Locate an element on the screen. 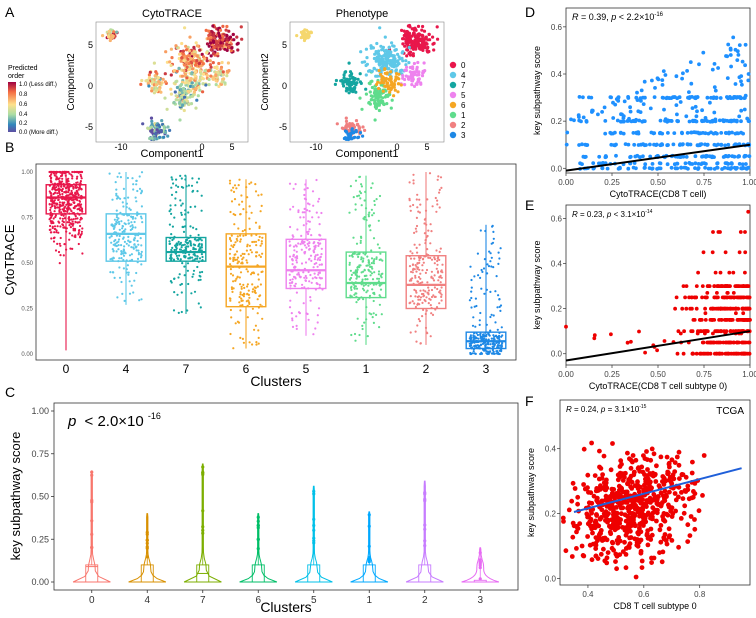  annotation-exponent: -16 is located at coordinates (658, 15).